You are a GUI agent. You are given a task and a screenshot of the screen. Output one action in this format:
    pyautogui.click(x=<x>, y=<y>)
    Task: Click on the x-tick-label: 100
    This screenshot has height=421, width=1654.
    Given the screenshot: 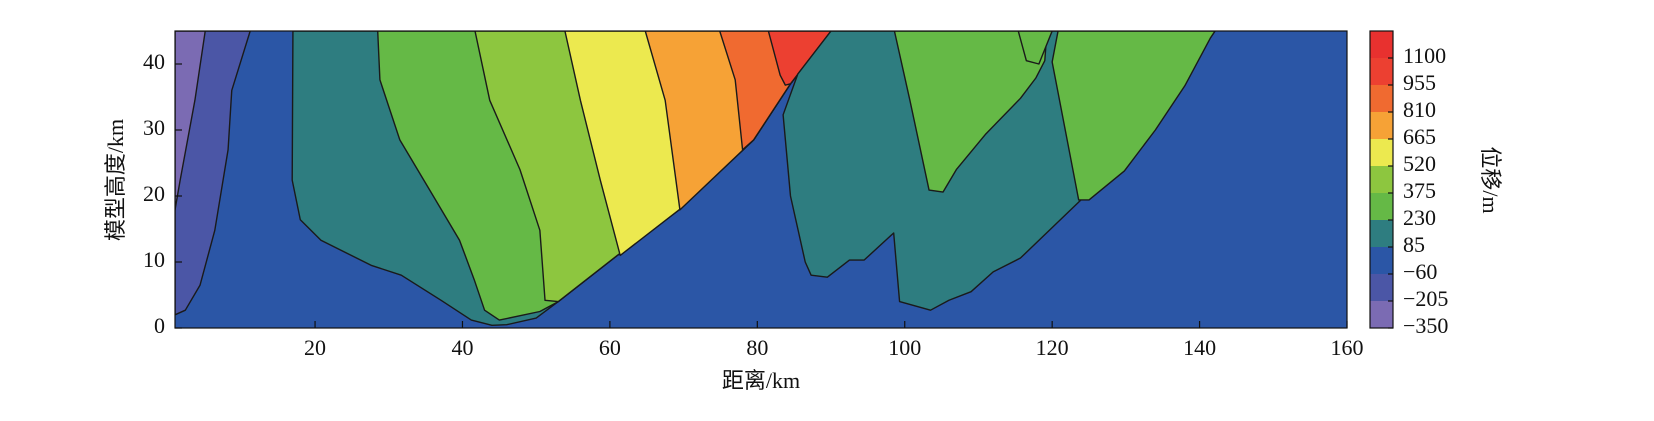 What is the action you would take?
    pyautogui.click(x=904, y=347)
    